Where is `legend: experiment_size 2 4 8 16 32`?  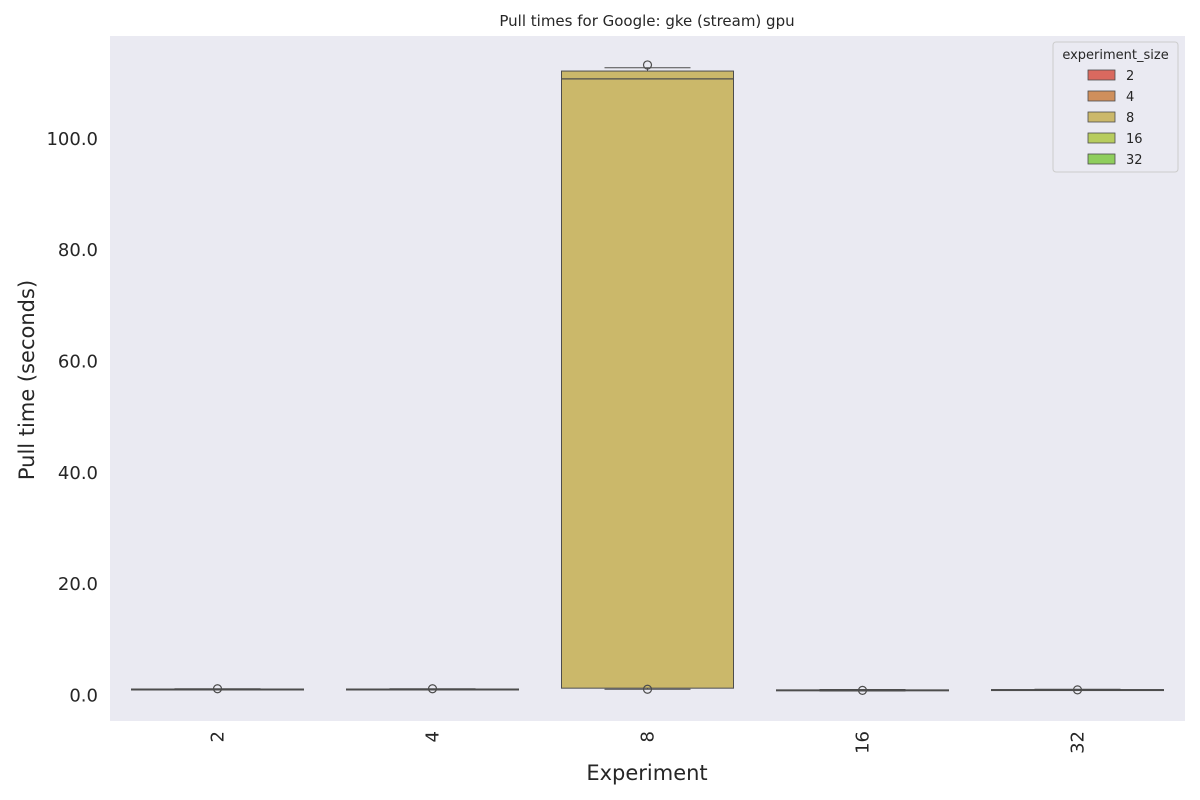
legend: experiment_size 2 4 8 16 32 is located at coordinates (1115, 107).